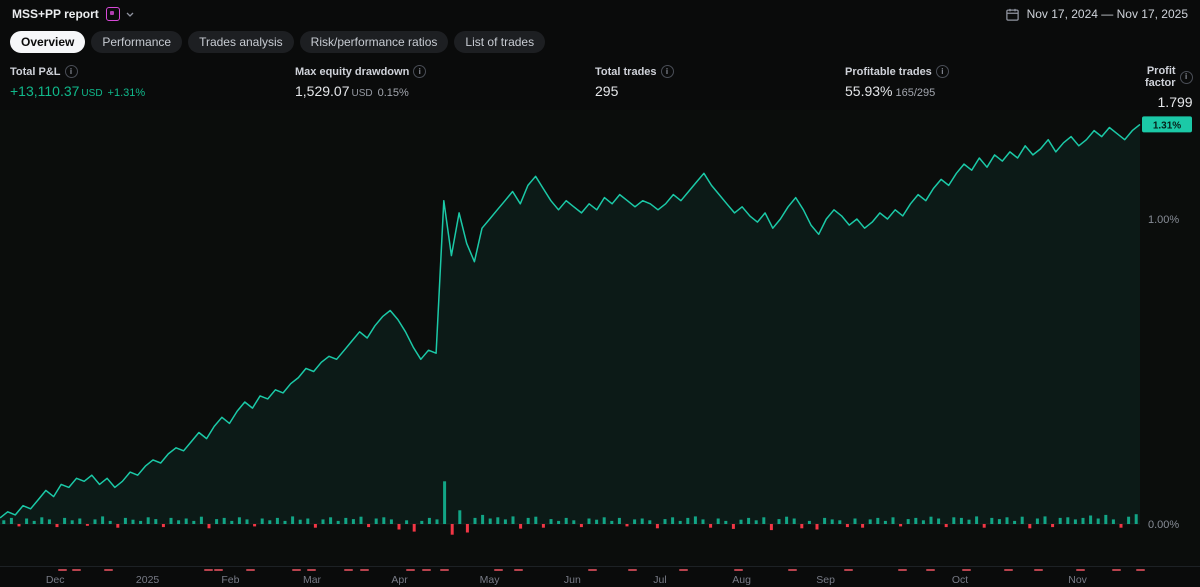  Describe the element at coordinates (869, 91) in the screenshot. I see `stat-value: 55.93%` at that location.